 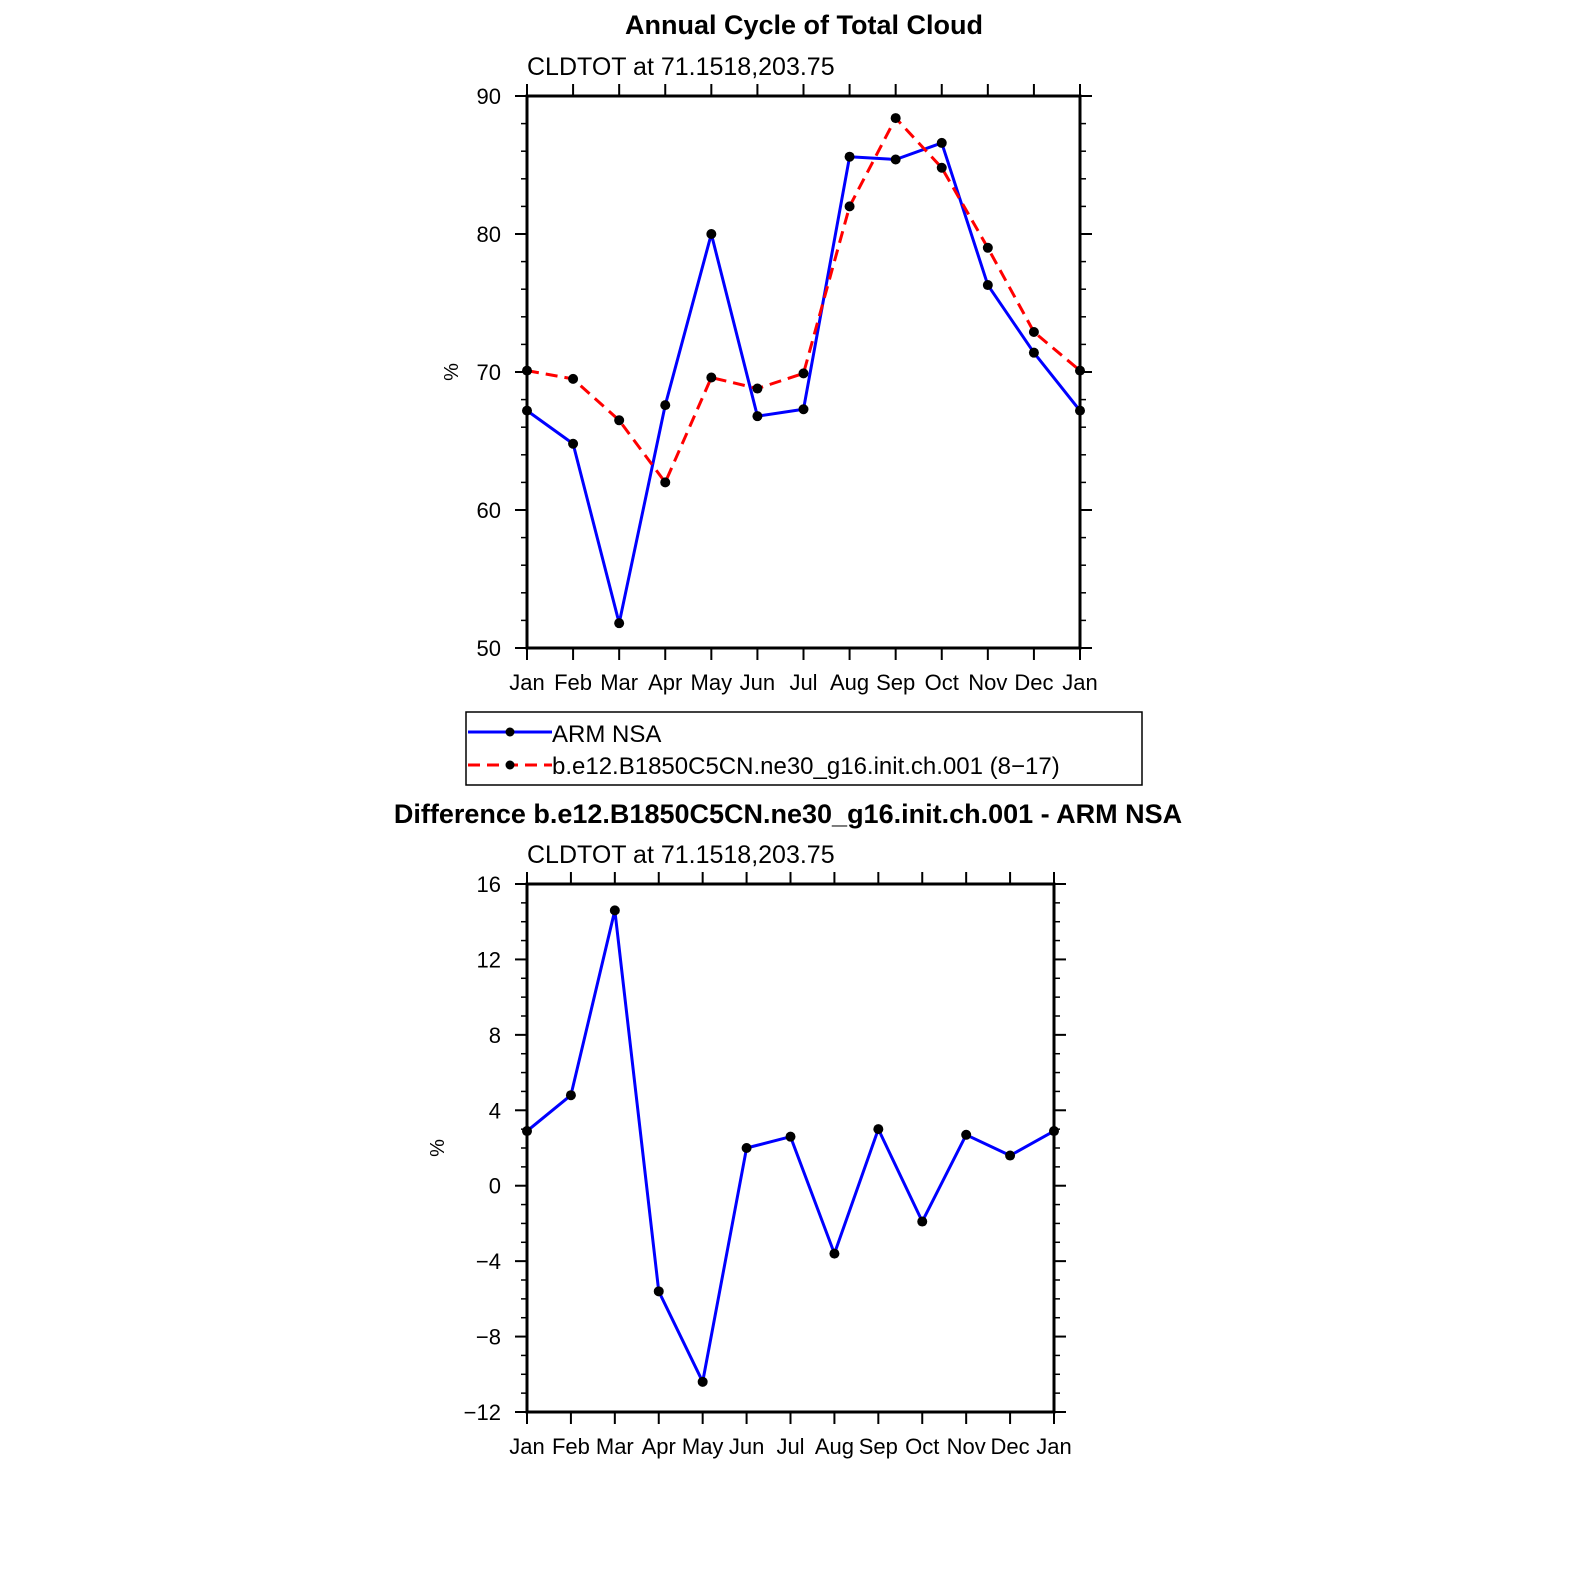 I want to click on top-xtick-label: Apr, so click(x=665, y=682).